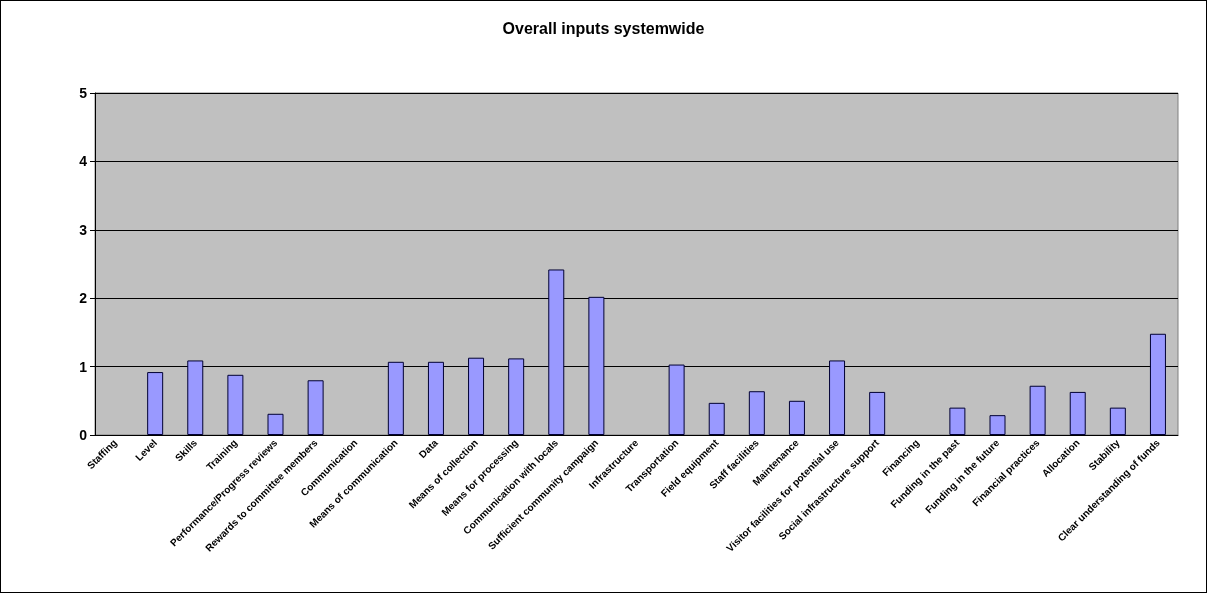 This screenshot has width=1207, height=593. I want to click on y-tick-label: 4, so click(83, 161).